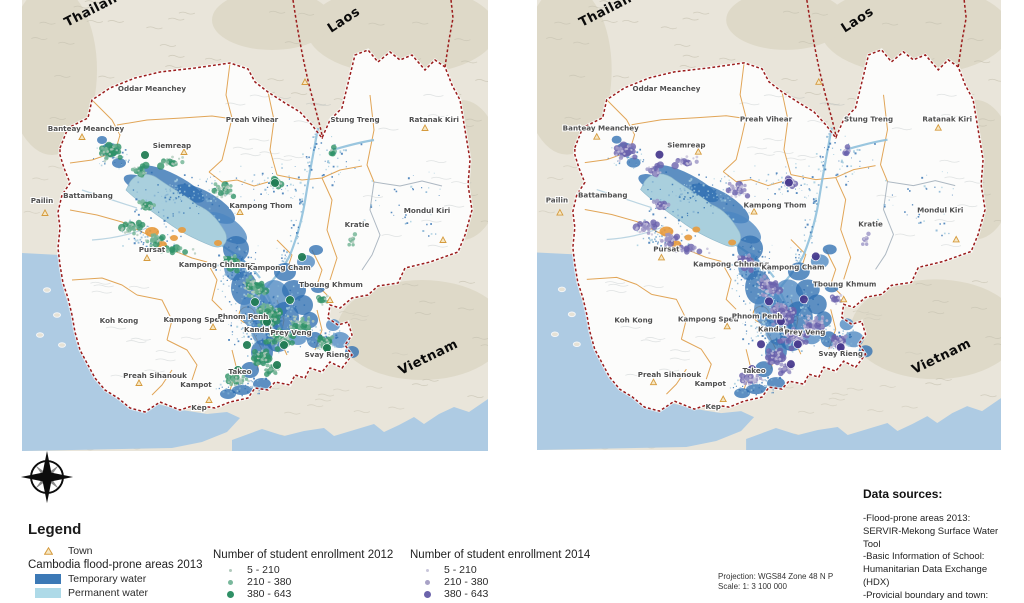  I want to click on province-label: Banteay Meanchey, so click(601, 128).